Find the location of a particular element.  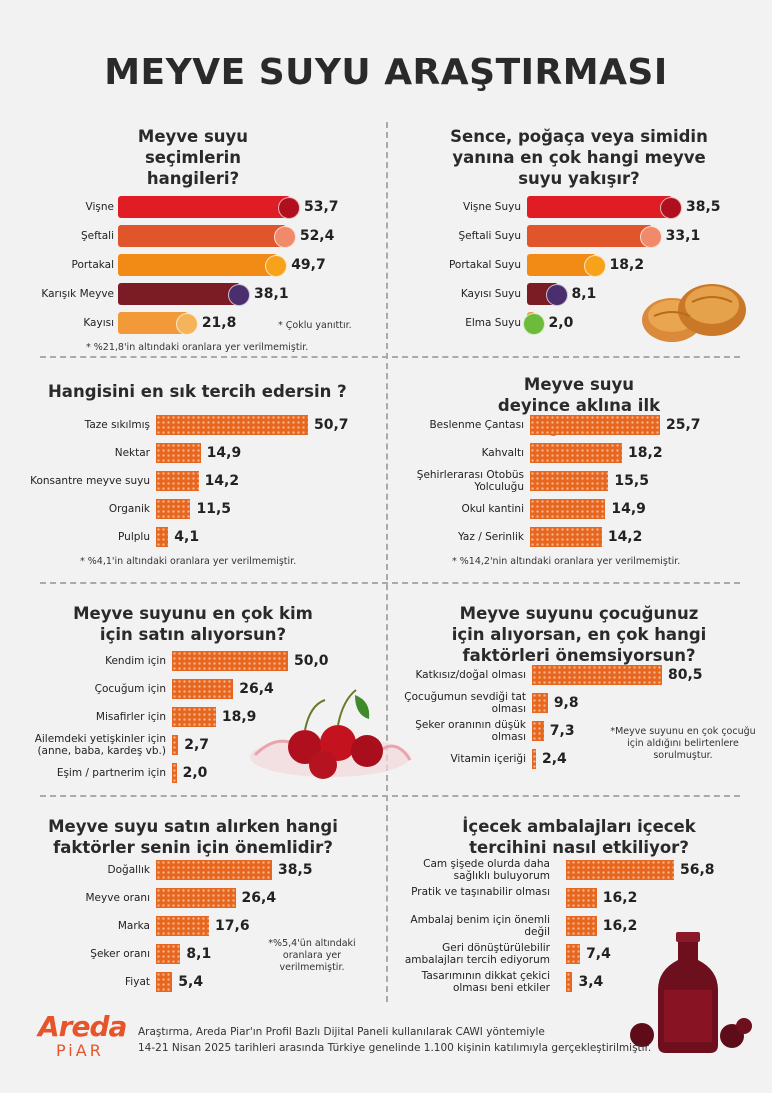

orange-icon is located at coordinates (594, 266).